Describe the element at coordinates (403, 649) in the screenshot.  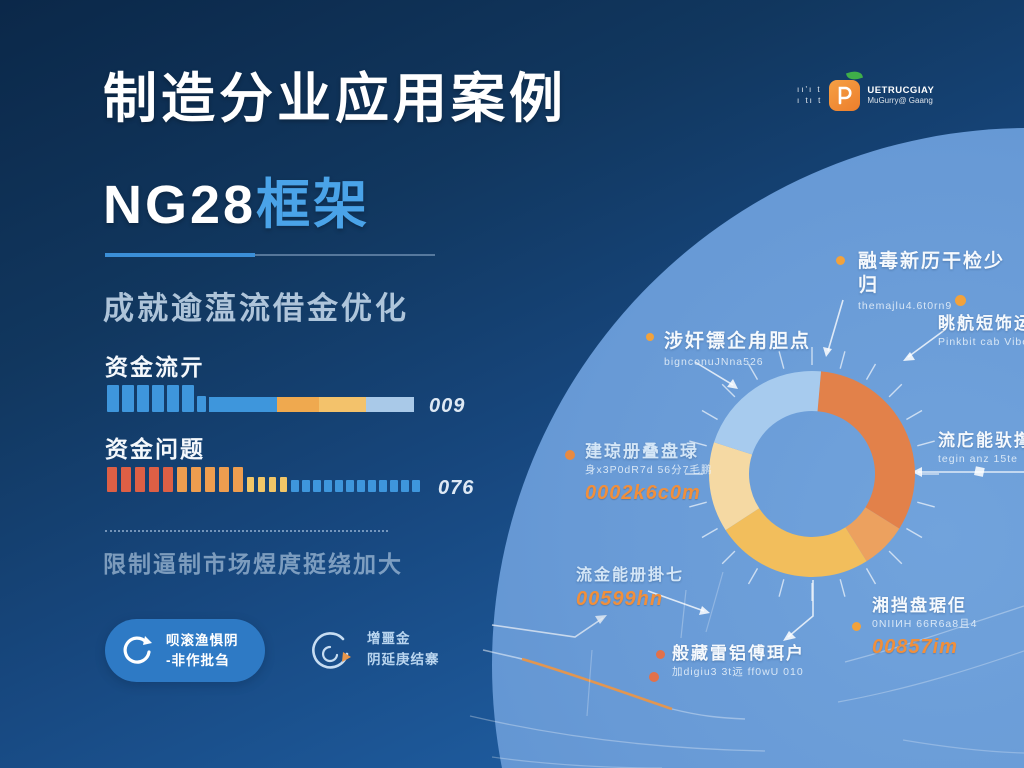
I see `loop-item-label: 增噩金 阴延庚结寨` at that location.